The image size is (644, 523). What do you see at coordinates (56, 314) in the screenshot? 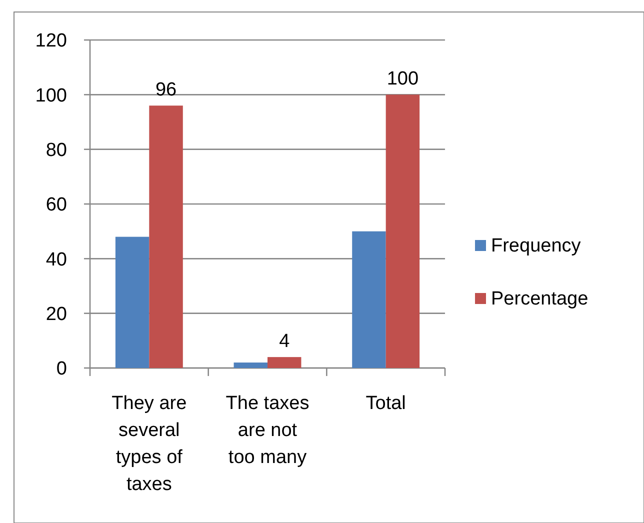
I see `y-tick-label: 20` at bounding box center [56, 314].